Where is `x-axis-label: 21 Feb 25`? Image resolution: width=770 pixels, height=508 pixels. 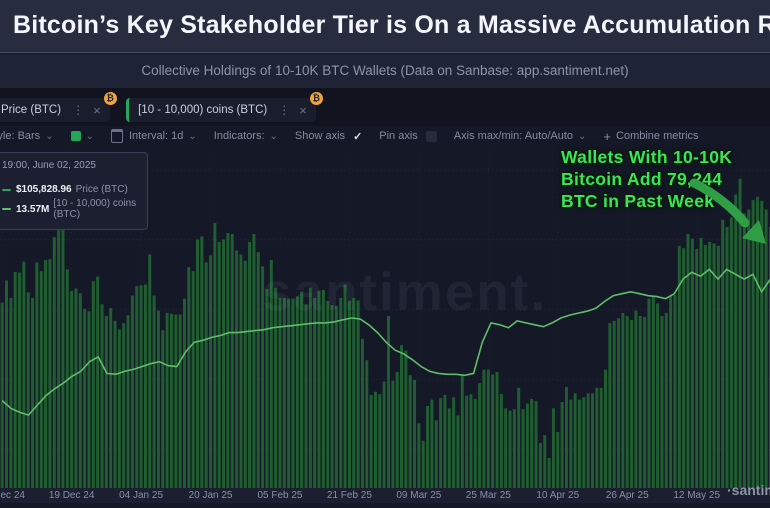 x-axis-label: 21 Feb 25 is located at coordinates (349, 495).